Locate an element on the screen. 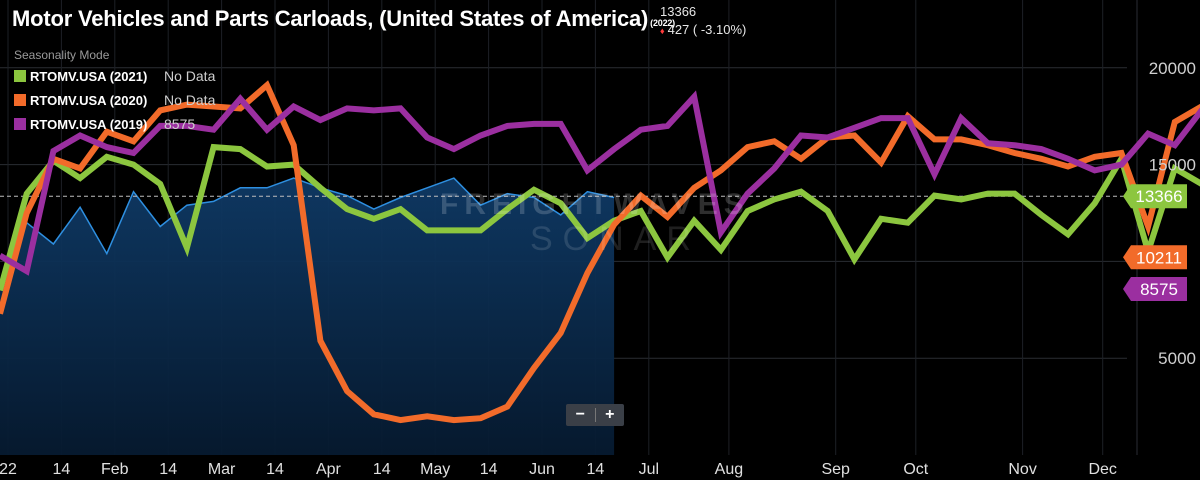 The image size is (1200, 480). x-tick-label: Nov is located at coordinates (1022, 469).